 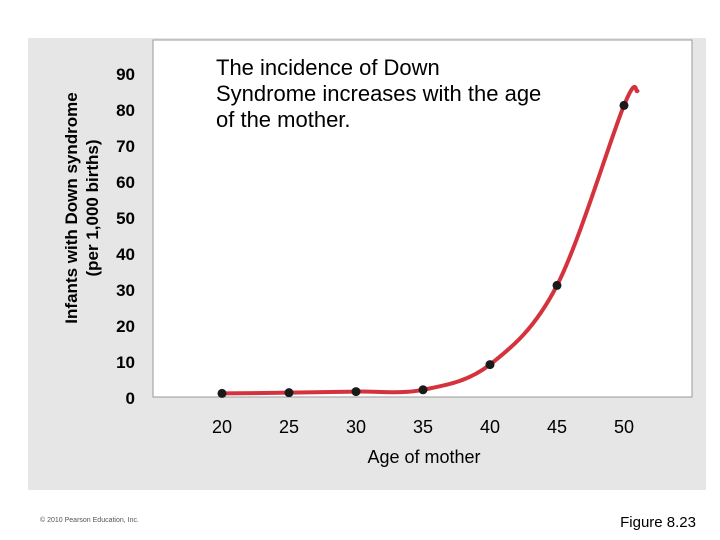 I want to click on y-tick-label: 90, so click(x=125, y=74).